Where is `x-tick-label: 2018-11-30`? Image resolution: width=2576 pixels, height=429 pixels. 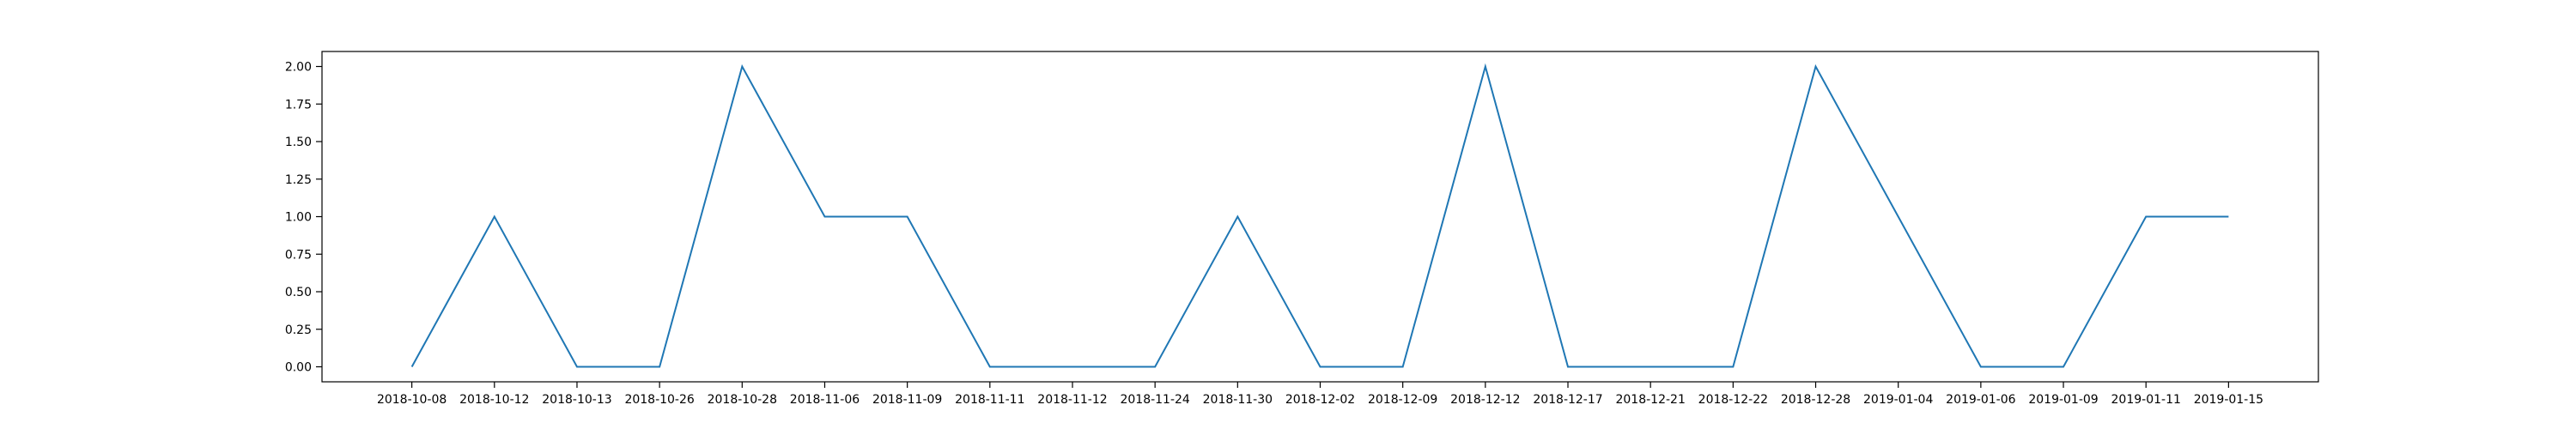 x-tick-label: 2018-11-30 is located at coordinates (1238, 400).